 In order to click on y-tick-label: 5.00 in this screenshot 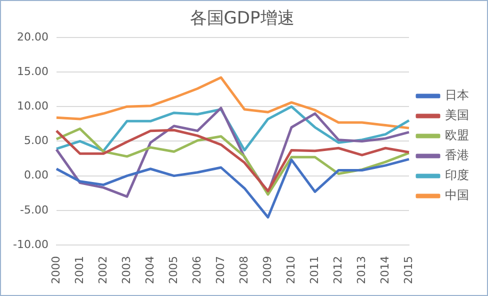, I will do `click(36, 141)`.